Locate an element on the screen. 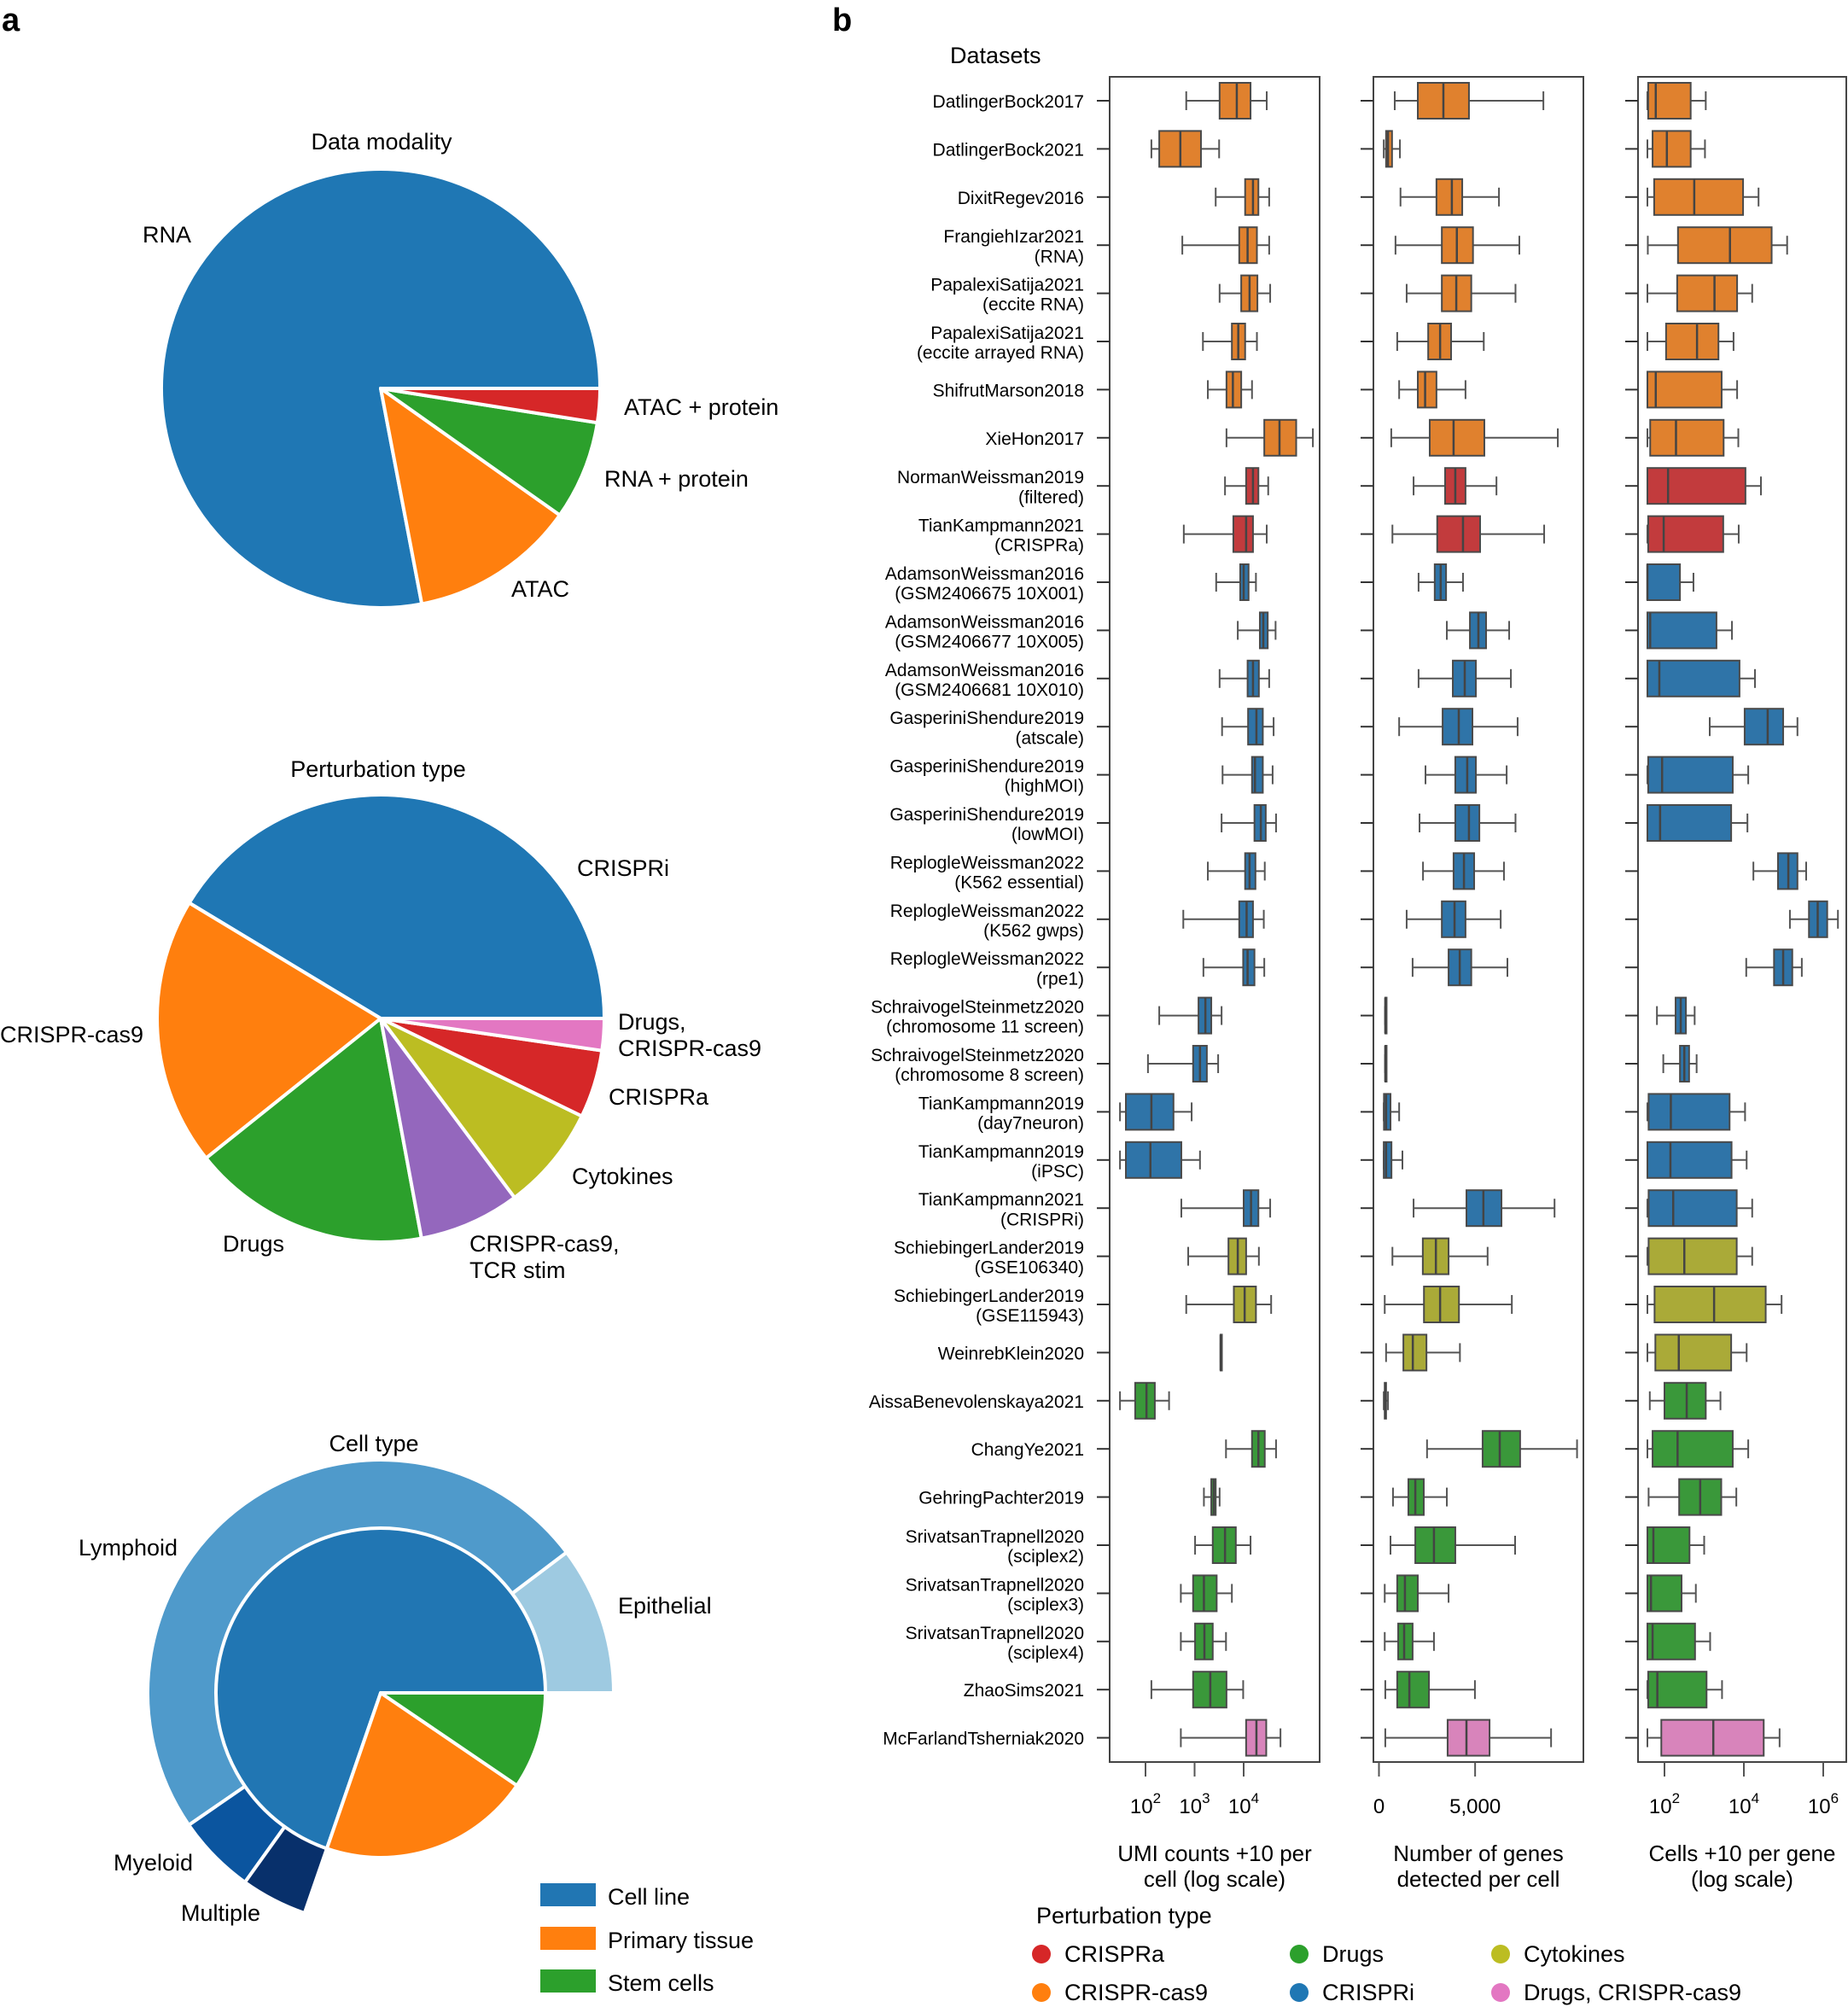 This screenshot has width=1848, height=2013. dataset-subtitle: (day7neuron) is located at coordinates (1030, 1124).